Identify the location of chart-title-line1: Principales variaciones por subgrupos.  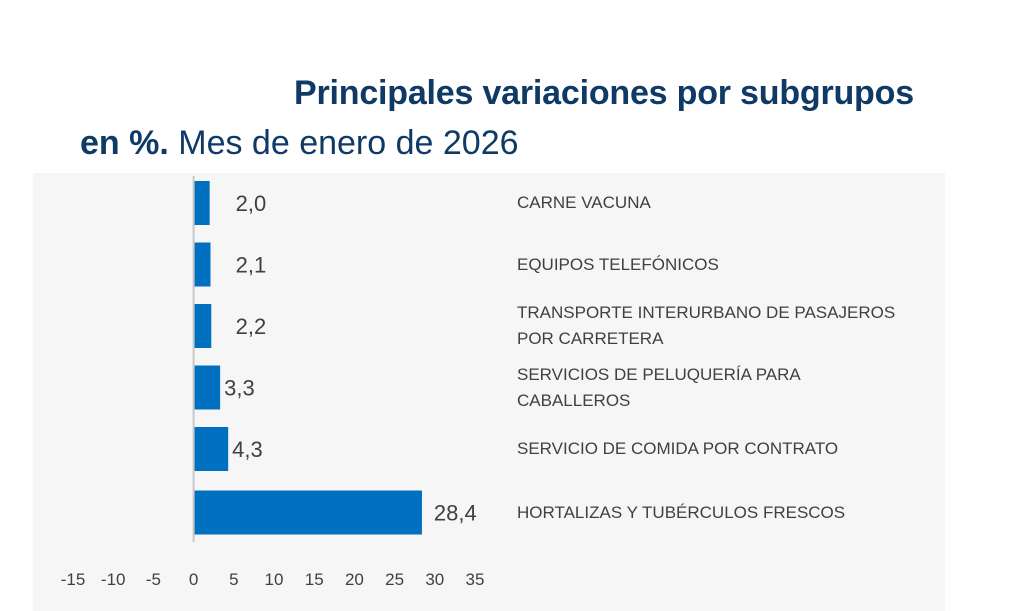
(604, 93).